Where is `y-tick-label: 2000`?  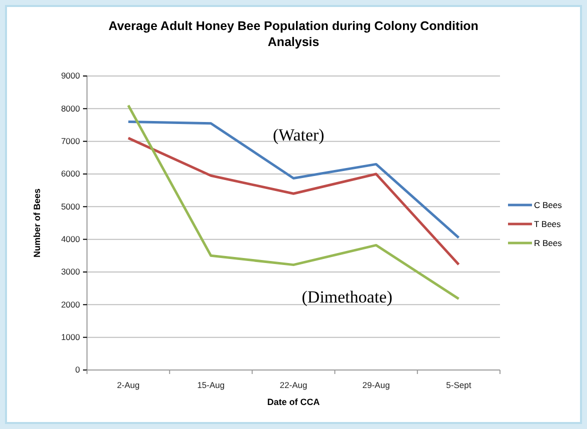 y-tick-label: 2000 is located at coordinates (70, 304).